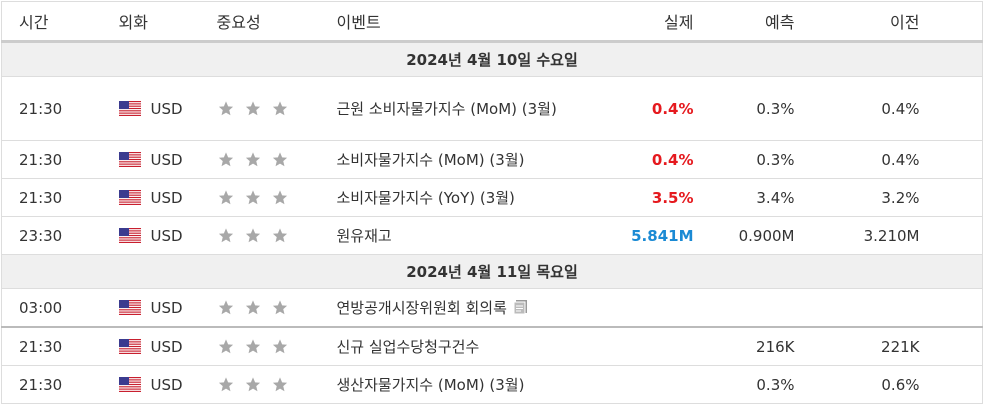 The image size is (985, 412). What do you see at coordinates (750, 308) in the screenshot?
I see `forecast-cell` at bounding box center [750, 308].